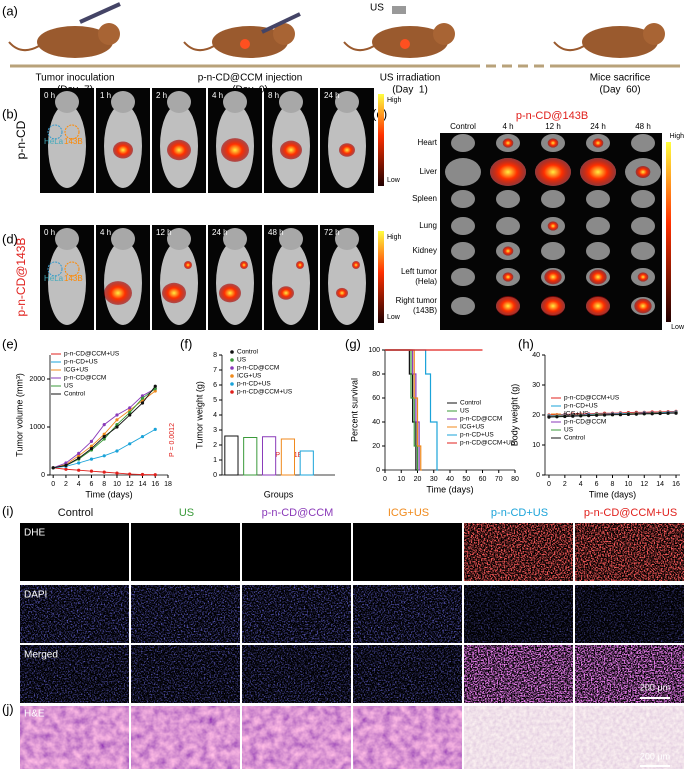 The width and height of the screenshot is (685, 771). I want to click on x-axis-label: Groups, so click(279, 494).